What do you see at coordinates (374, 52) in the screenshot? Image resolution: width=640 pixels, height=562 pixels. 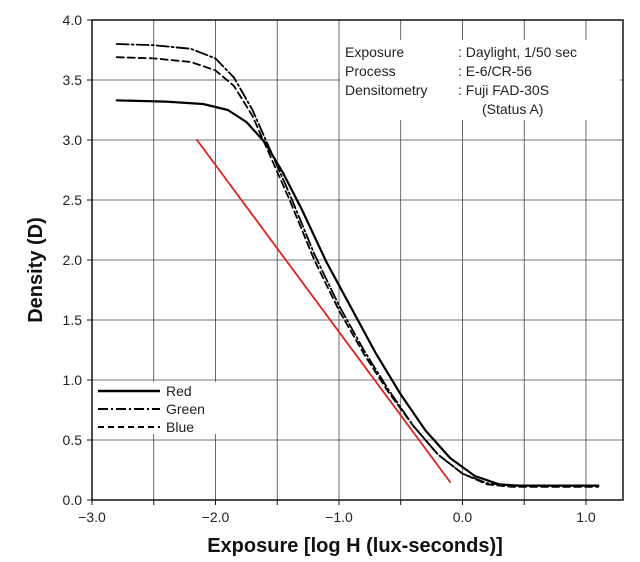 I see `note-exposure-label: Exposure` at bounding box center [374, 52].